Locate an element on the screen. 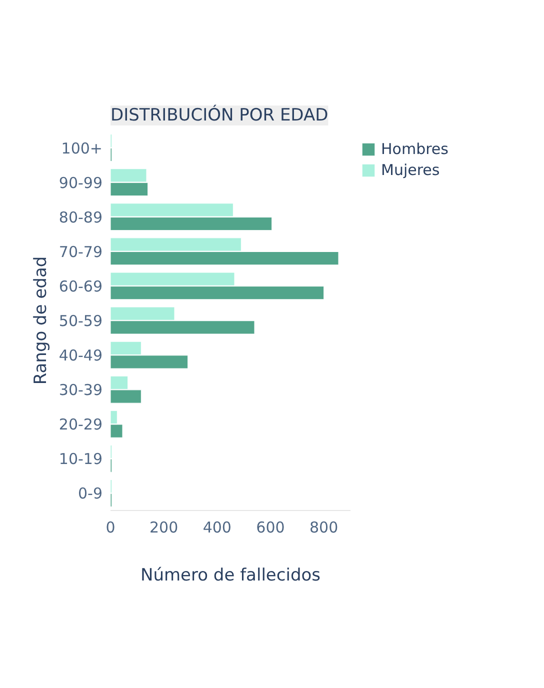 The width and height of the screenshot is (544, 688). y-tick-label: 0-9 is located at coordinates (90, 493).